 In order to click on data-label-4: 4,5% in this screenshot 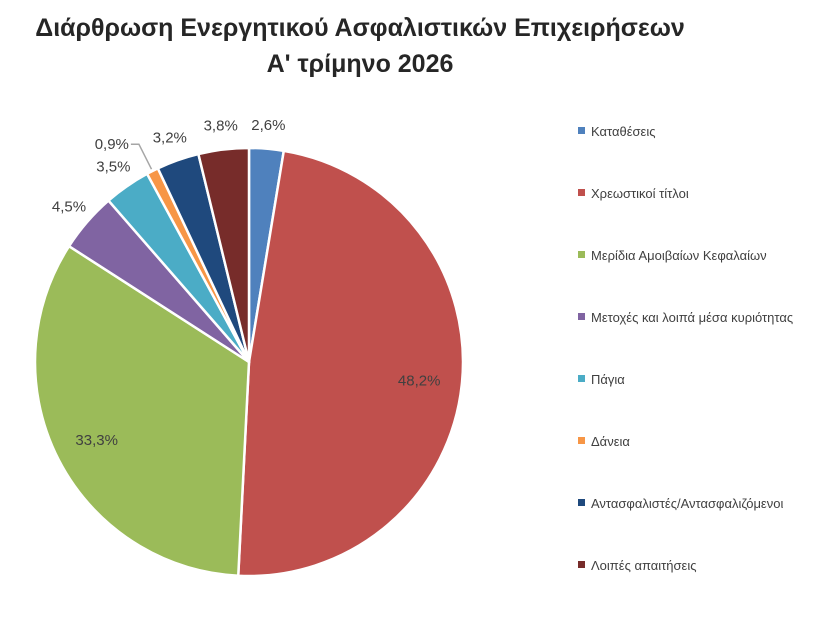, I will do `click(69, 206)`.